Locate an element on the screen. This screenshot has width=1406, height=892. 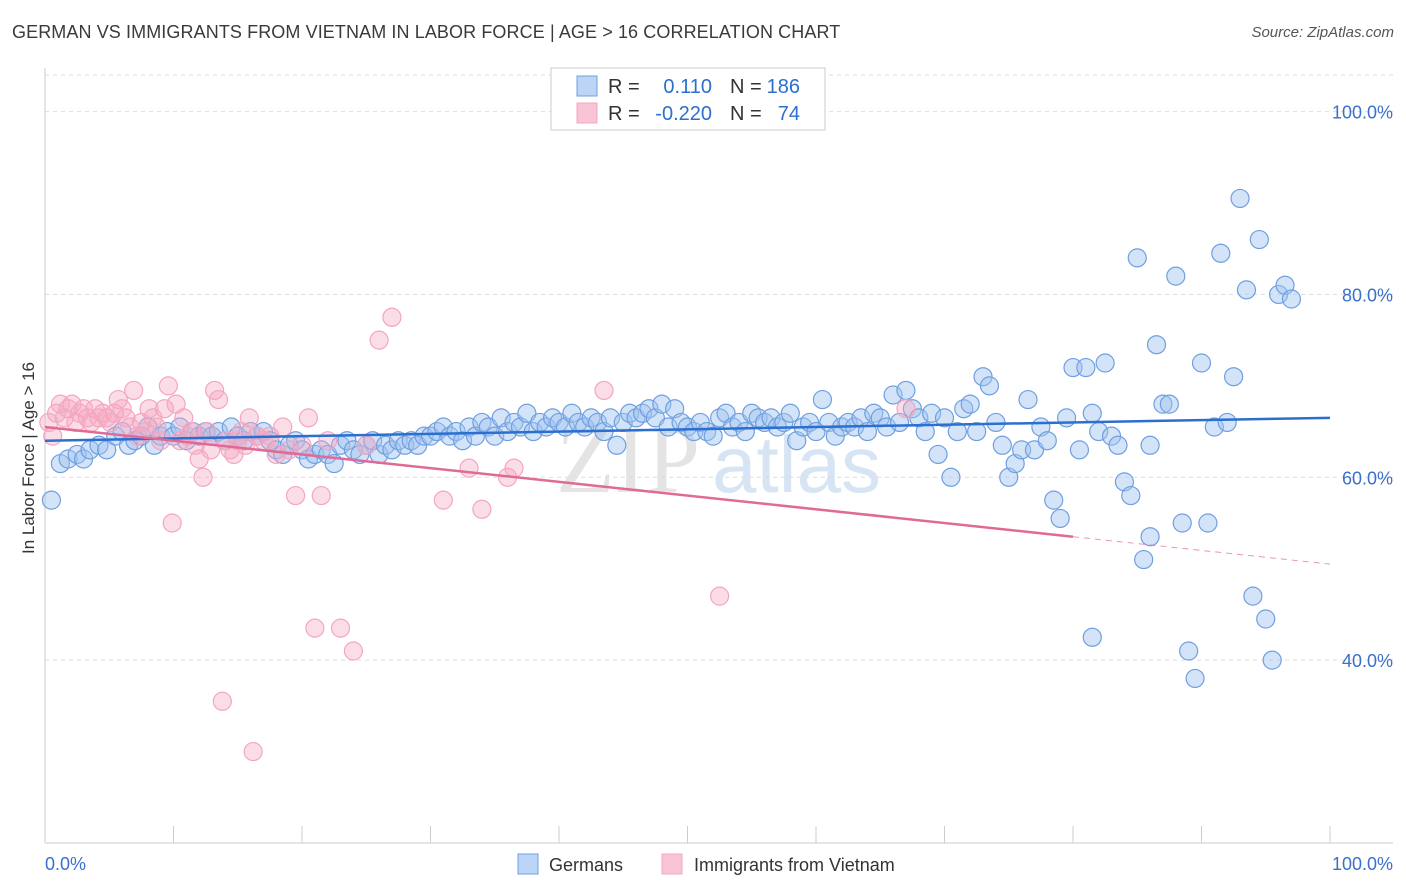
bottom-legend-swatch-germans is located at coordinates (528, 864).